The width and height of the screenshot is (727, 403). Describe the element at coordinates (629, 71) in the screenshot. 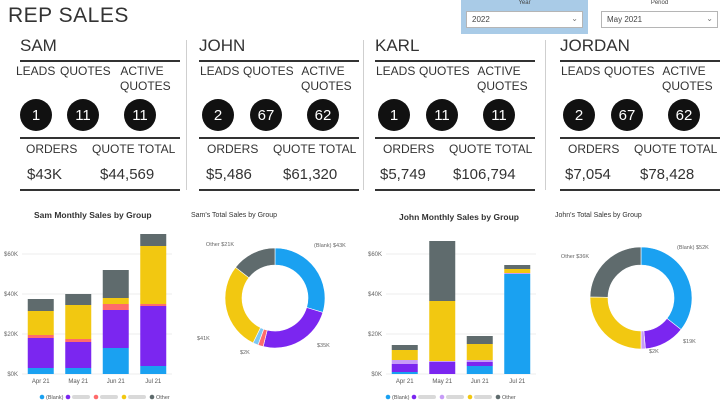

I see `quotes-label: QUOTES` at that location.